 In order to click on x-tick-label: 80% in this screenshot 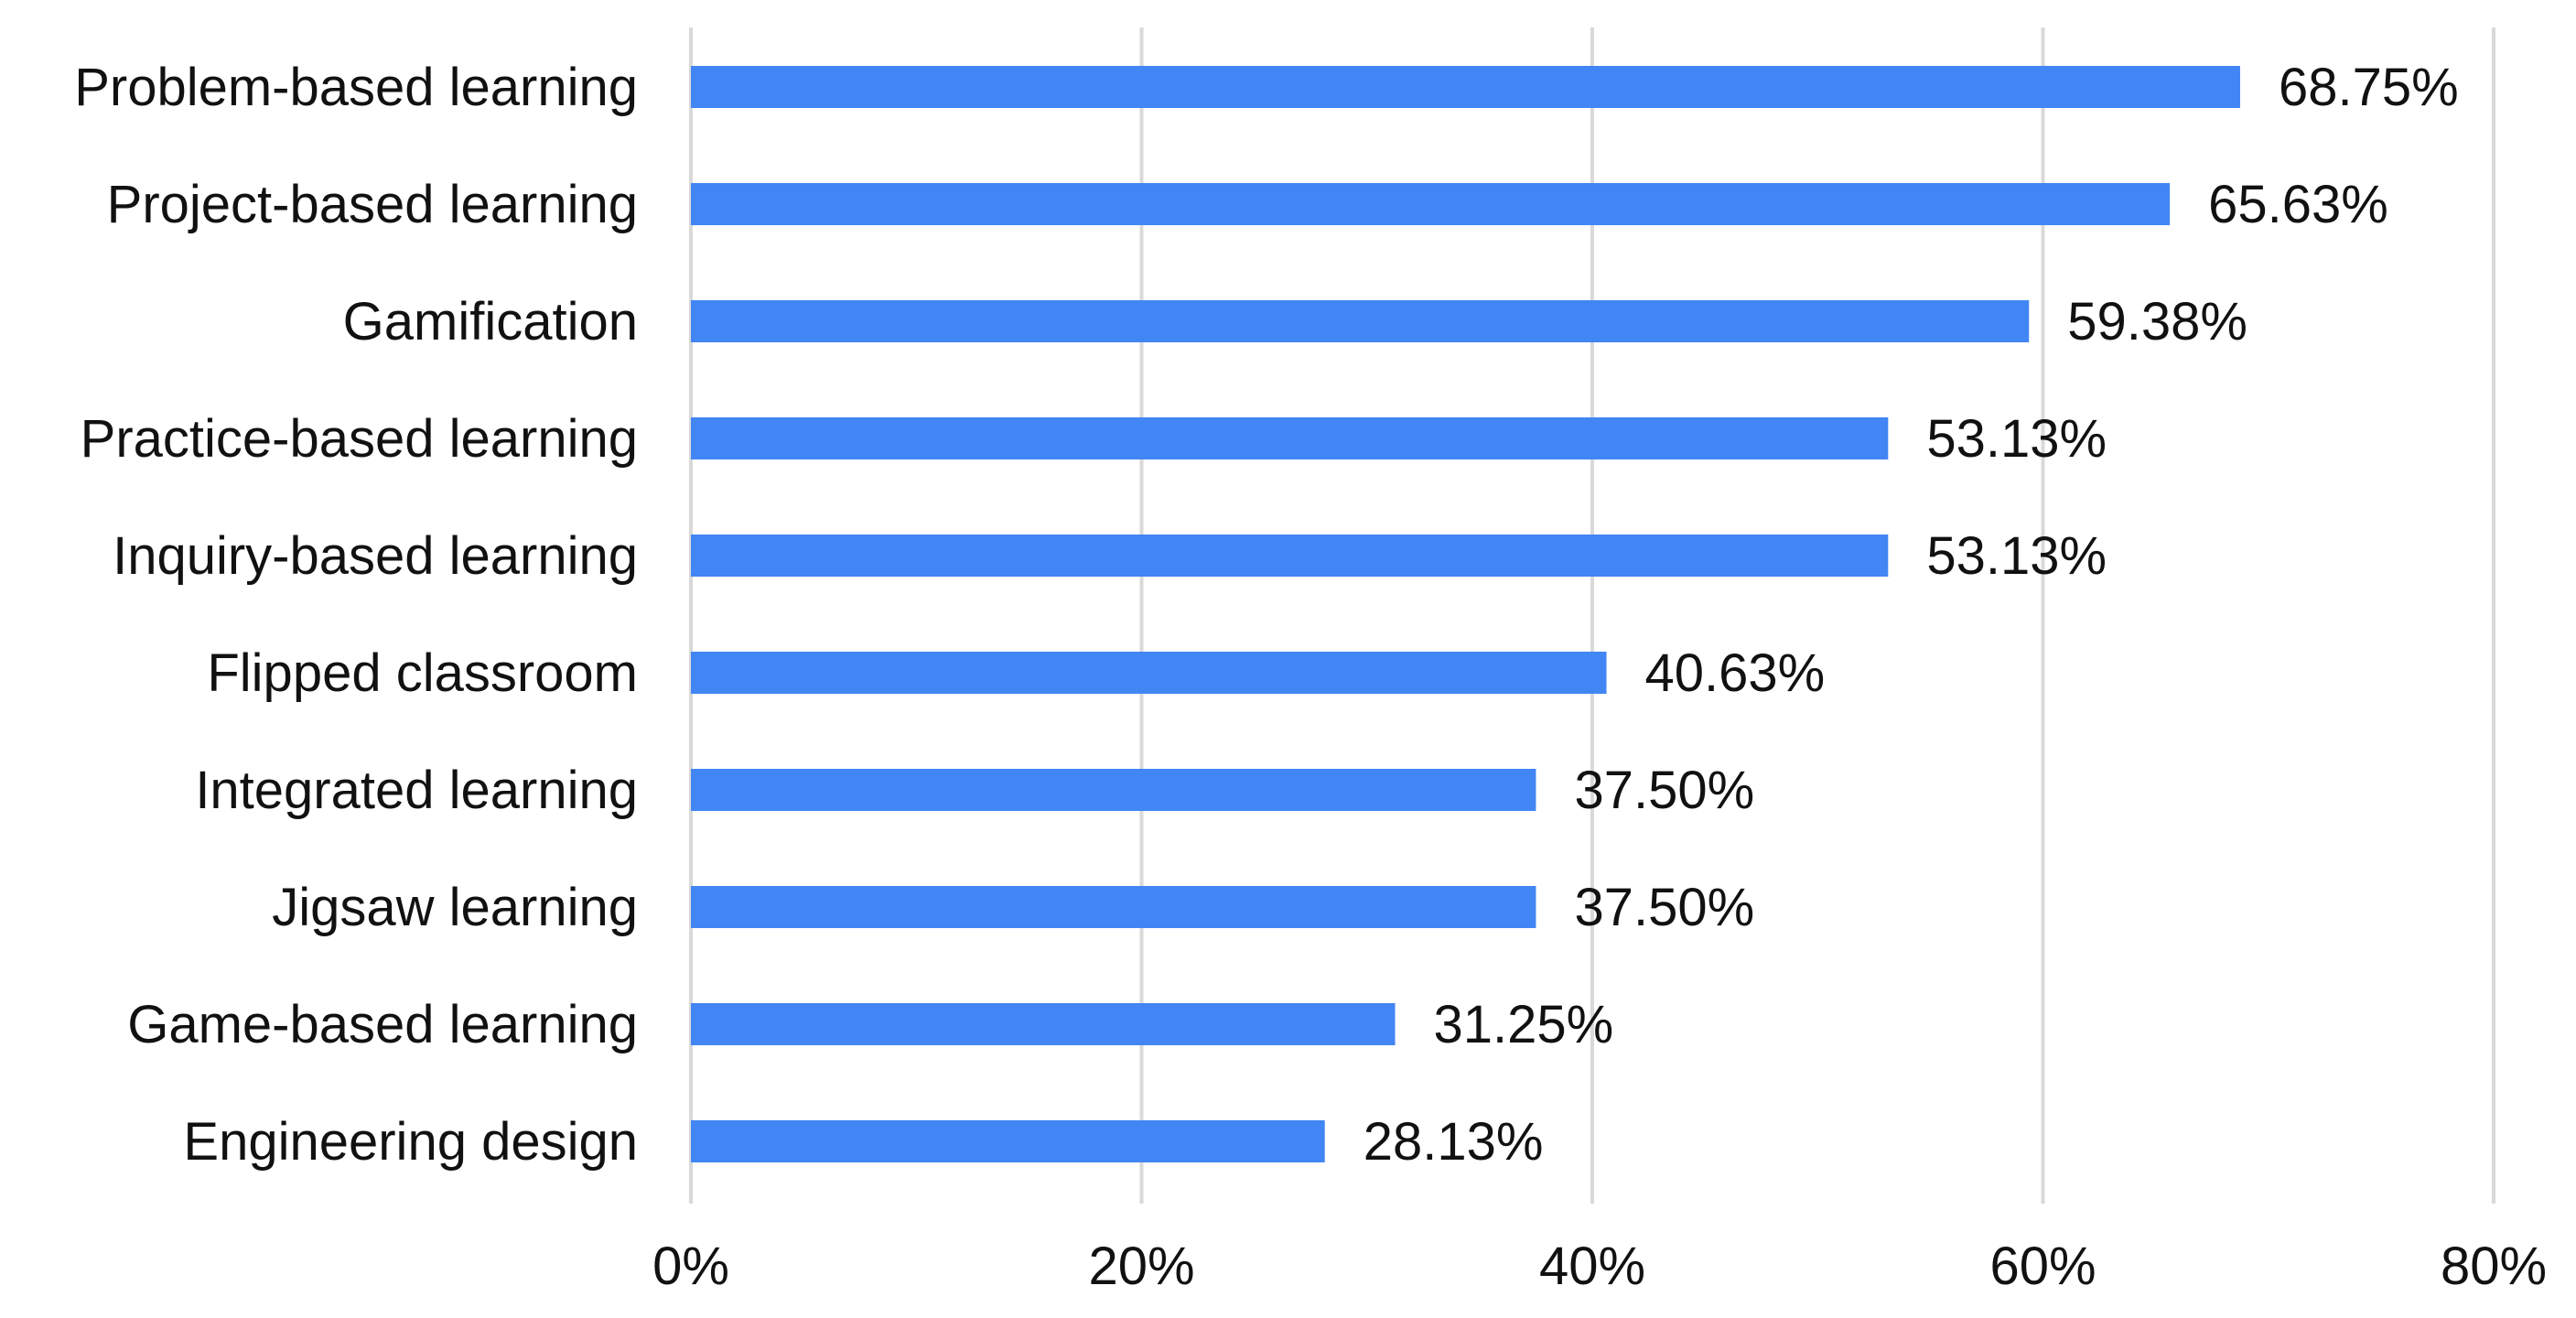, I will do `click(2494, 1266)`.